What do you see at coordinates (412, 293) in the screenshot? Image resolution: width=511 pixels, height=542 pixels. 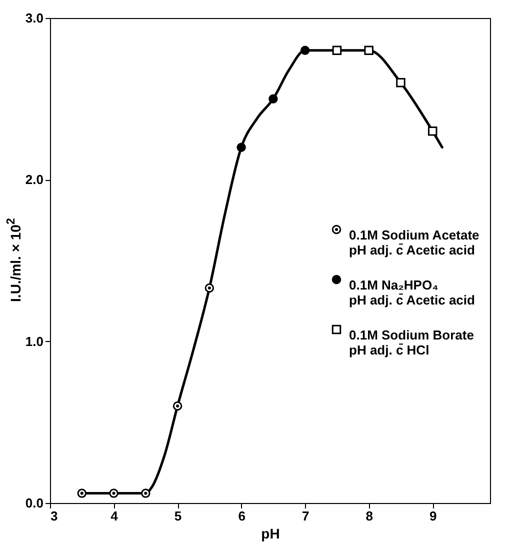 I see `legend-label: 0.1M Na₂HPO₄ pH adj. c̄ Acetic acid` at bounding box center [412, 293].